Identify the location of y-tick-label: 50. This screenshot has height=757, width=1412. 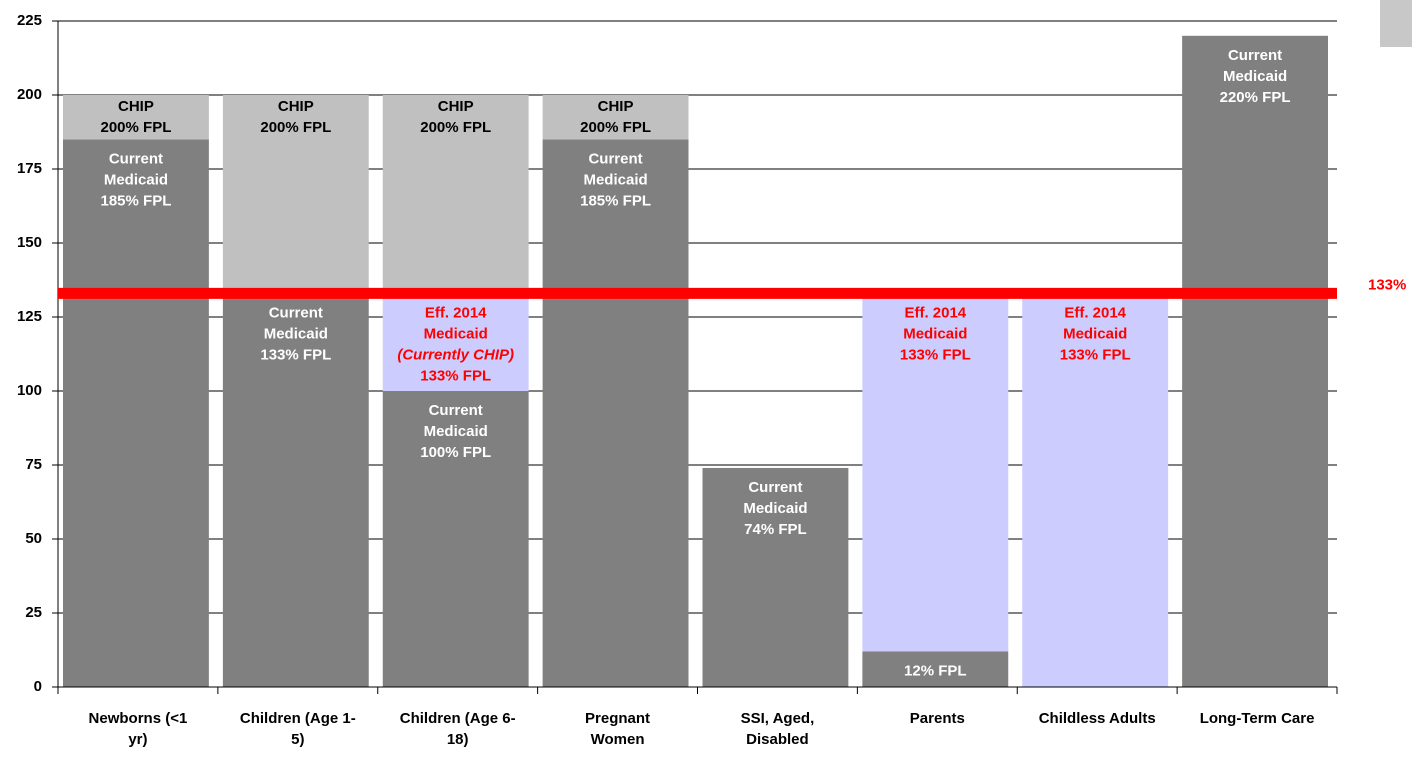
(33, 538).